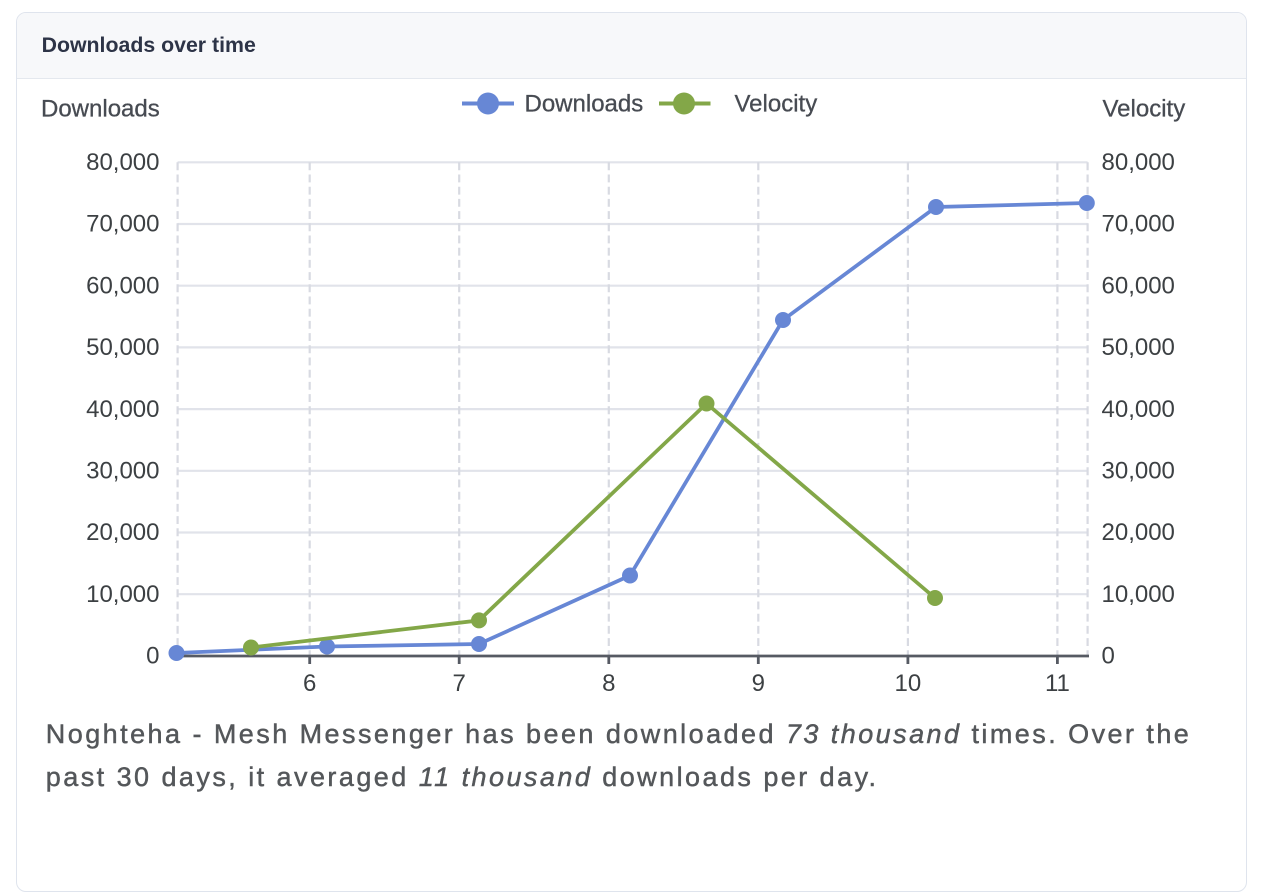  Describe the element at coordinates (309, 683) in the screenshot. I see `svg-text: 6` at that location.